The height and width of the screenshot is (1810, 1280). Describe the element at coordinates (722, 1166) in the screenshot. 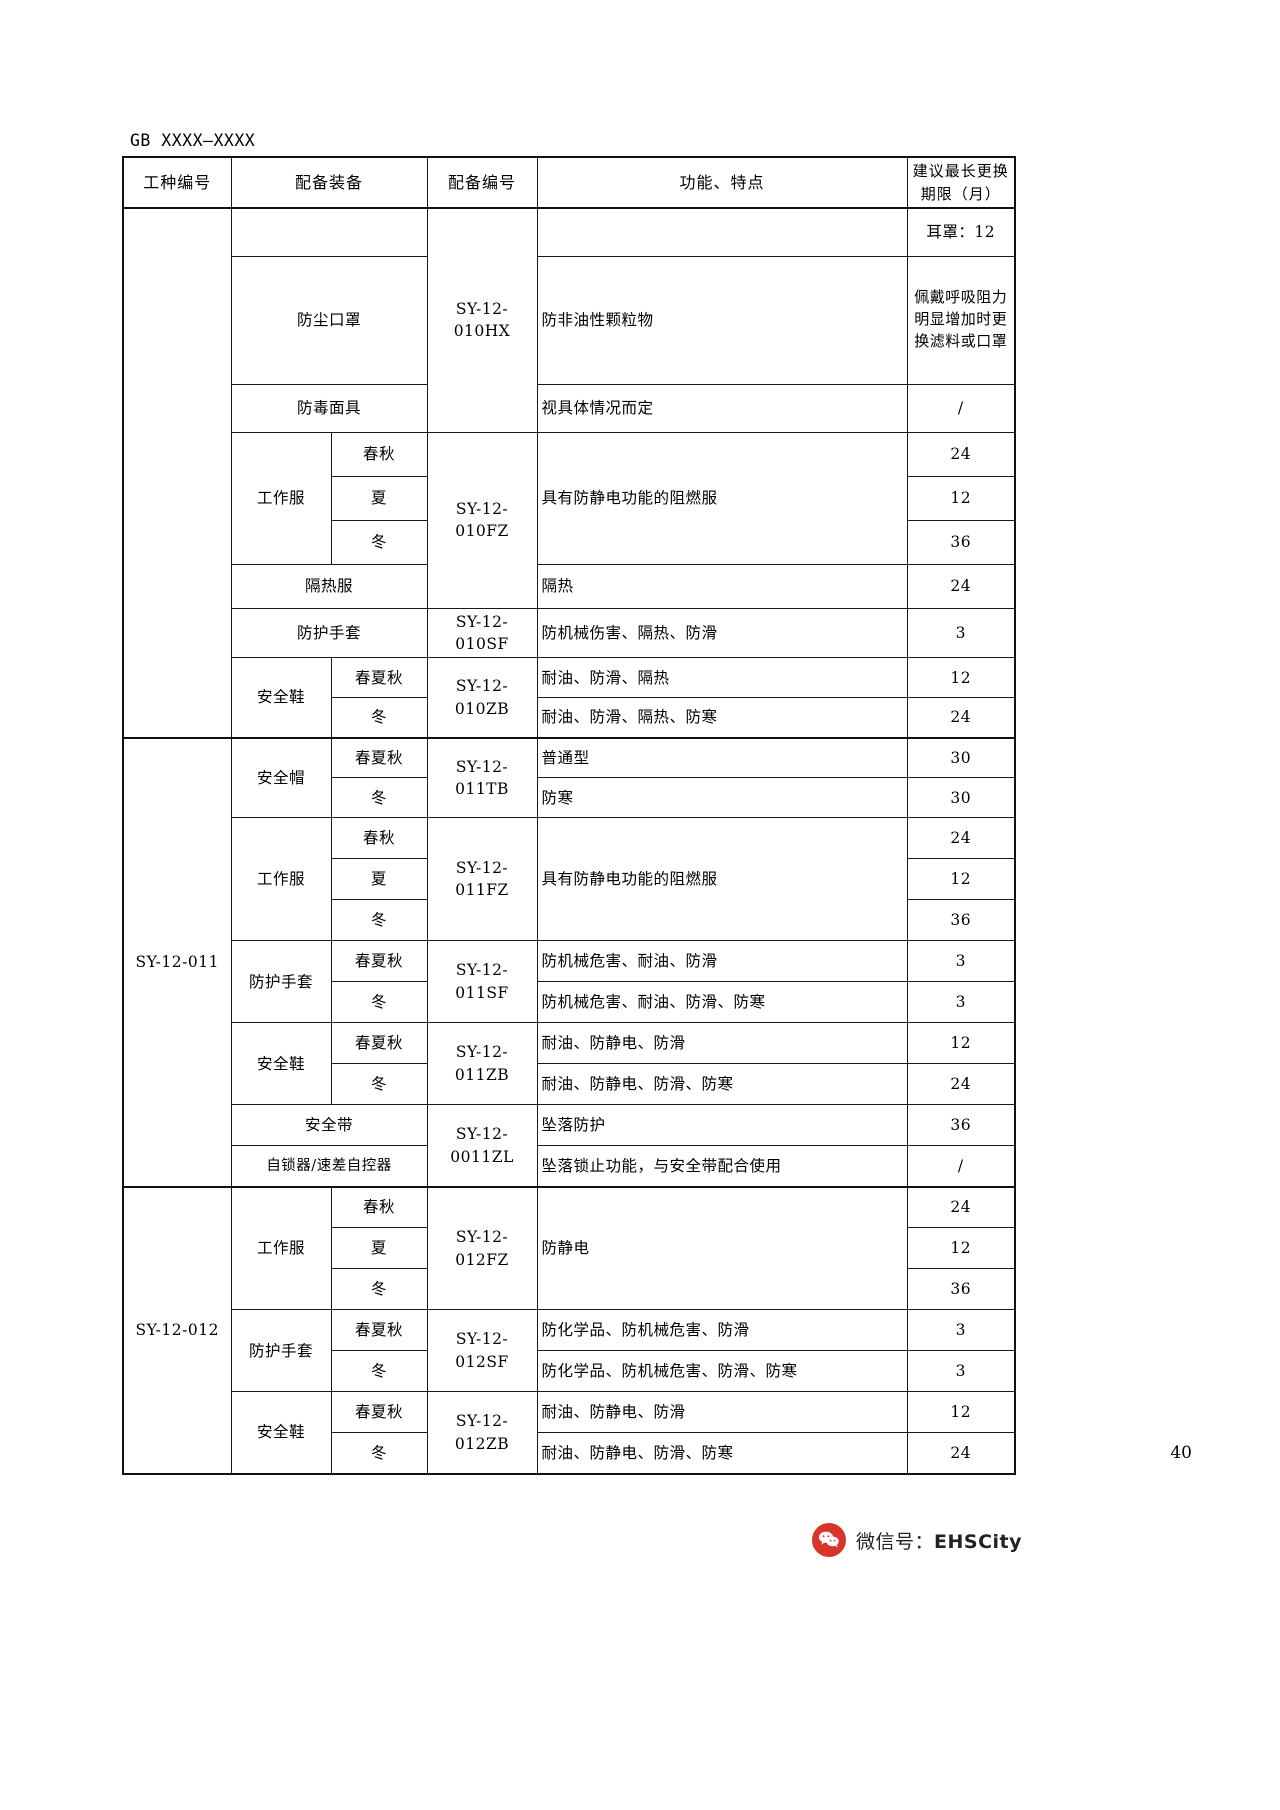

I see `cell-function: 坠落锁止功能，与安全带配合使用` at that location.